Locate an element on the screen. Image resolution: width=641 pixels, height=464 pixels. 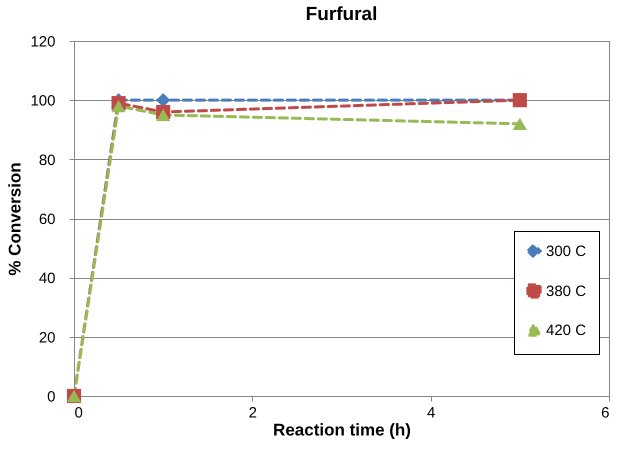
x-tick-label: 2 is located at coordinates (253, 413).